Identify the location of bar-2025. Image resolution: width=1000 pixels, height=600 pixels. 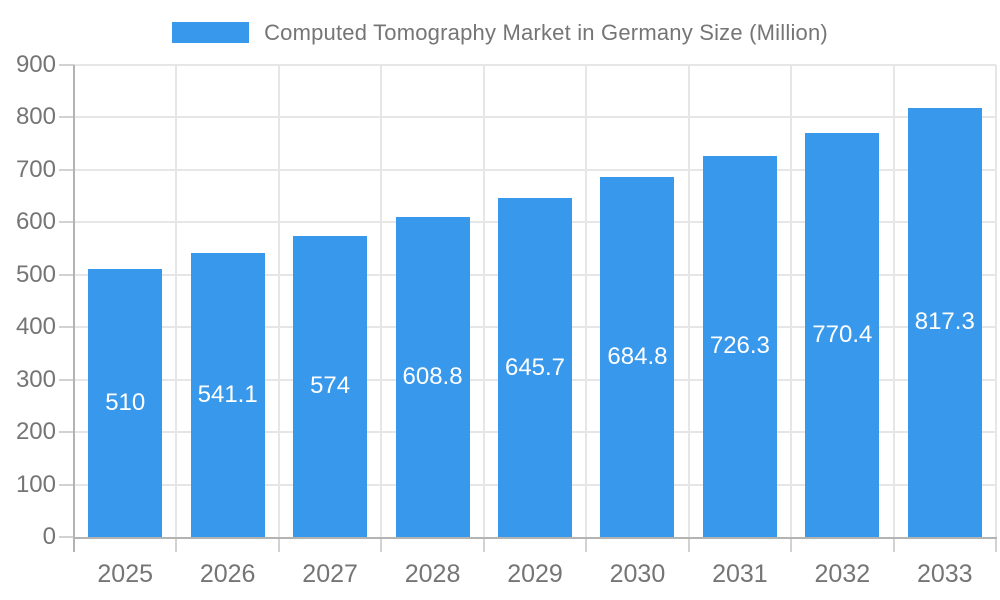
(125, 403).